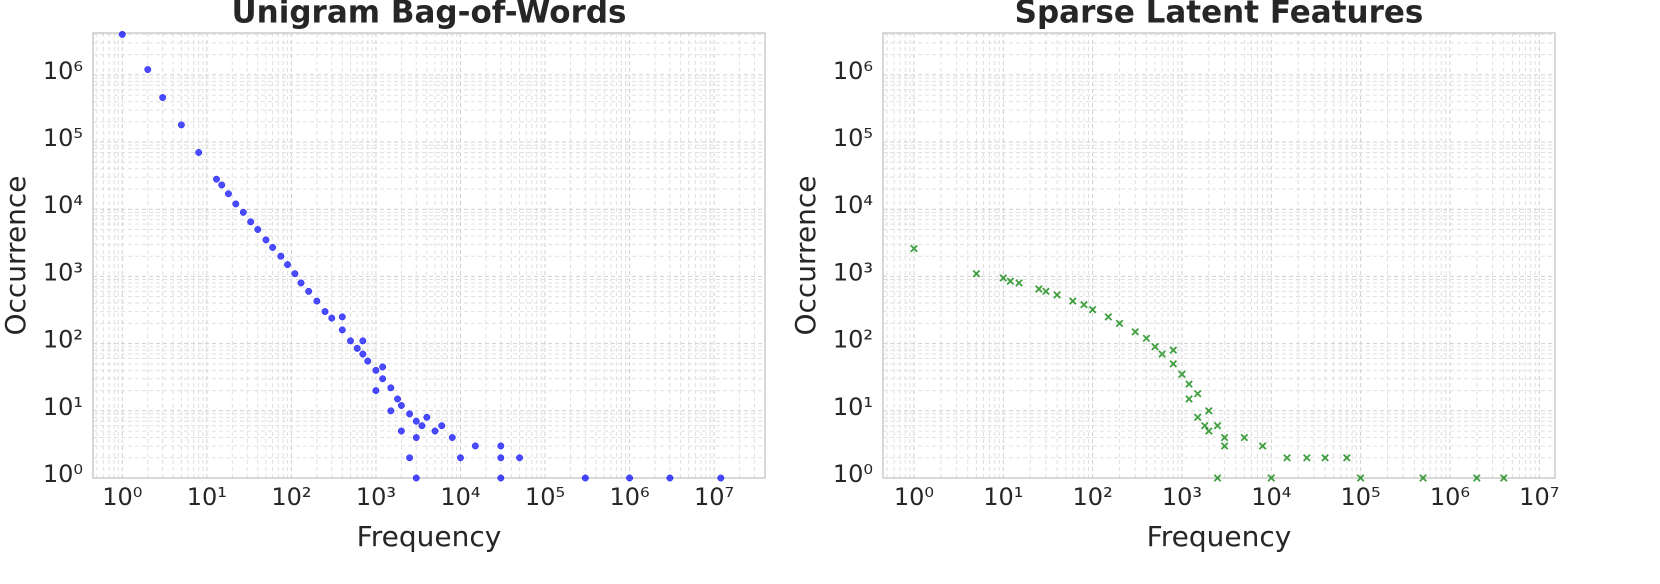 The image size is (1660, 584). I want to click on chart-title: Unigram Bag-of-Words, so click(429, 15).